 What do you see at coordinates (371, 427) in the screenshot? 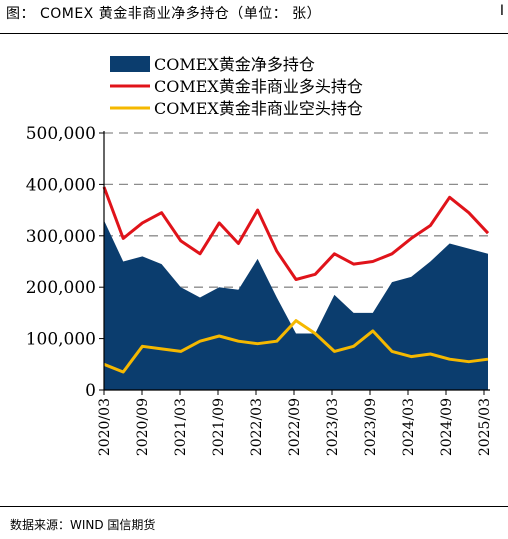
I see `x-tick-label: 2023/09` at bounding box center [371, 427].